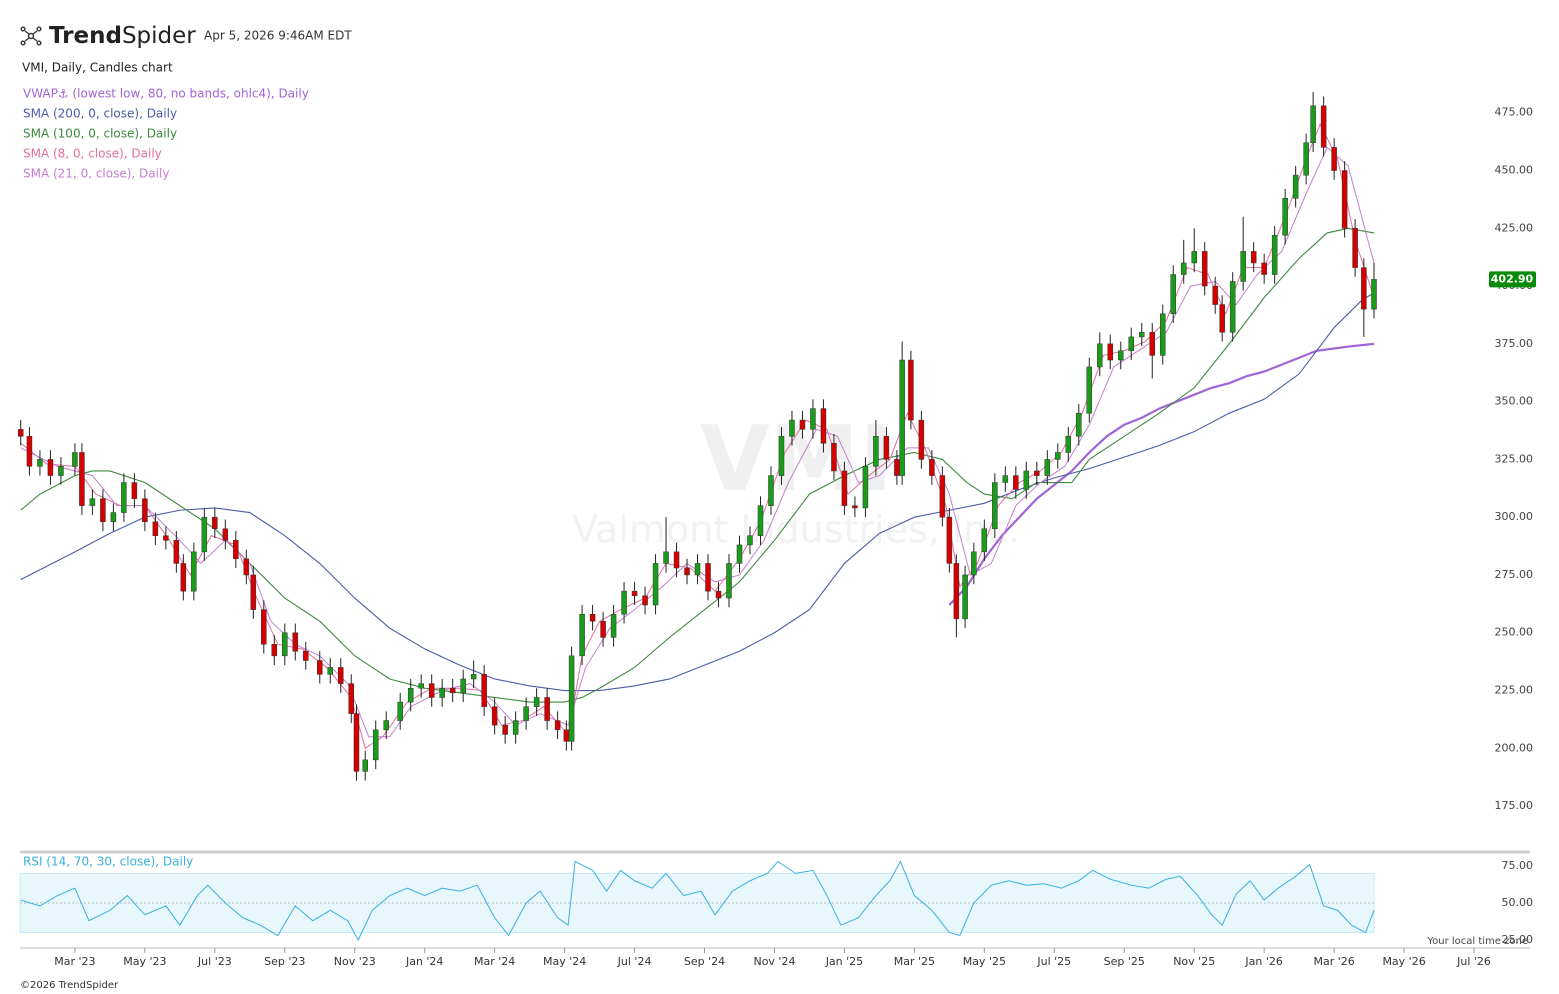  Describe the element at coordinates (214, 961) in the screenshot. I see `x-tick-label: Jul '23` at that location.